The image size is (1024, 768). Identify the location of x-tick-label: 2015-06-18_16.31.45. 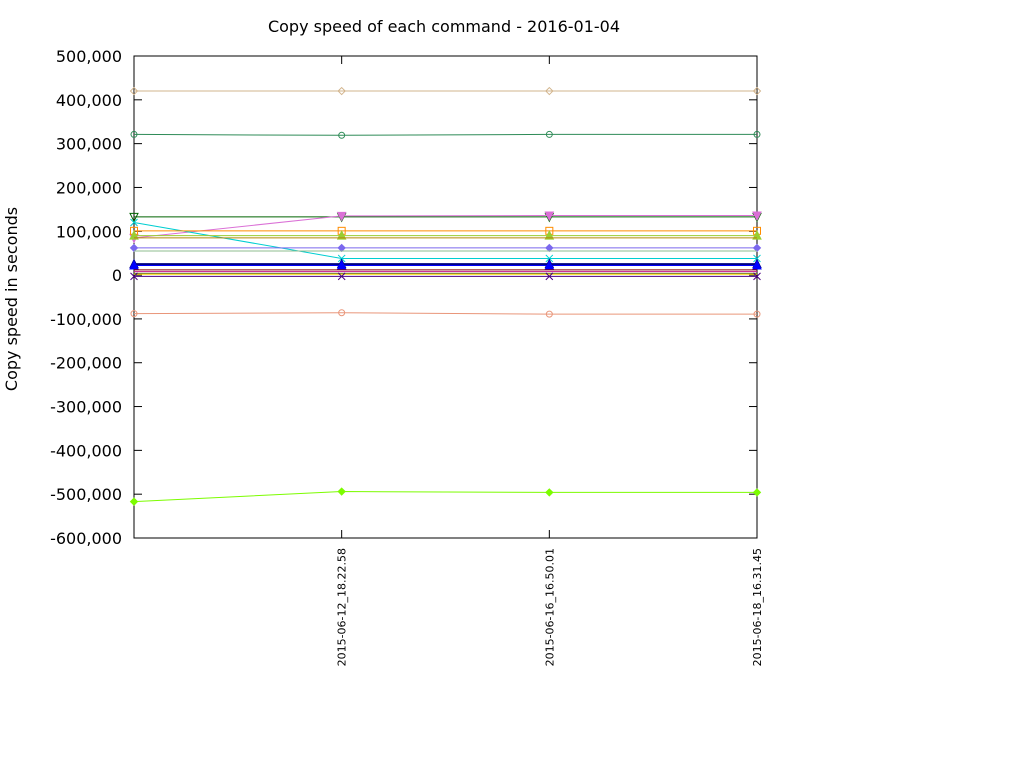
(757, 607).